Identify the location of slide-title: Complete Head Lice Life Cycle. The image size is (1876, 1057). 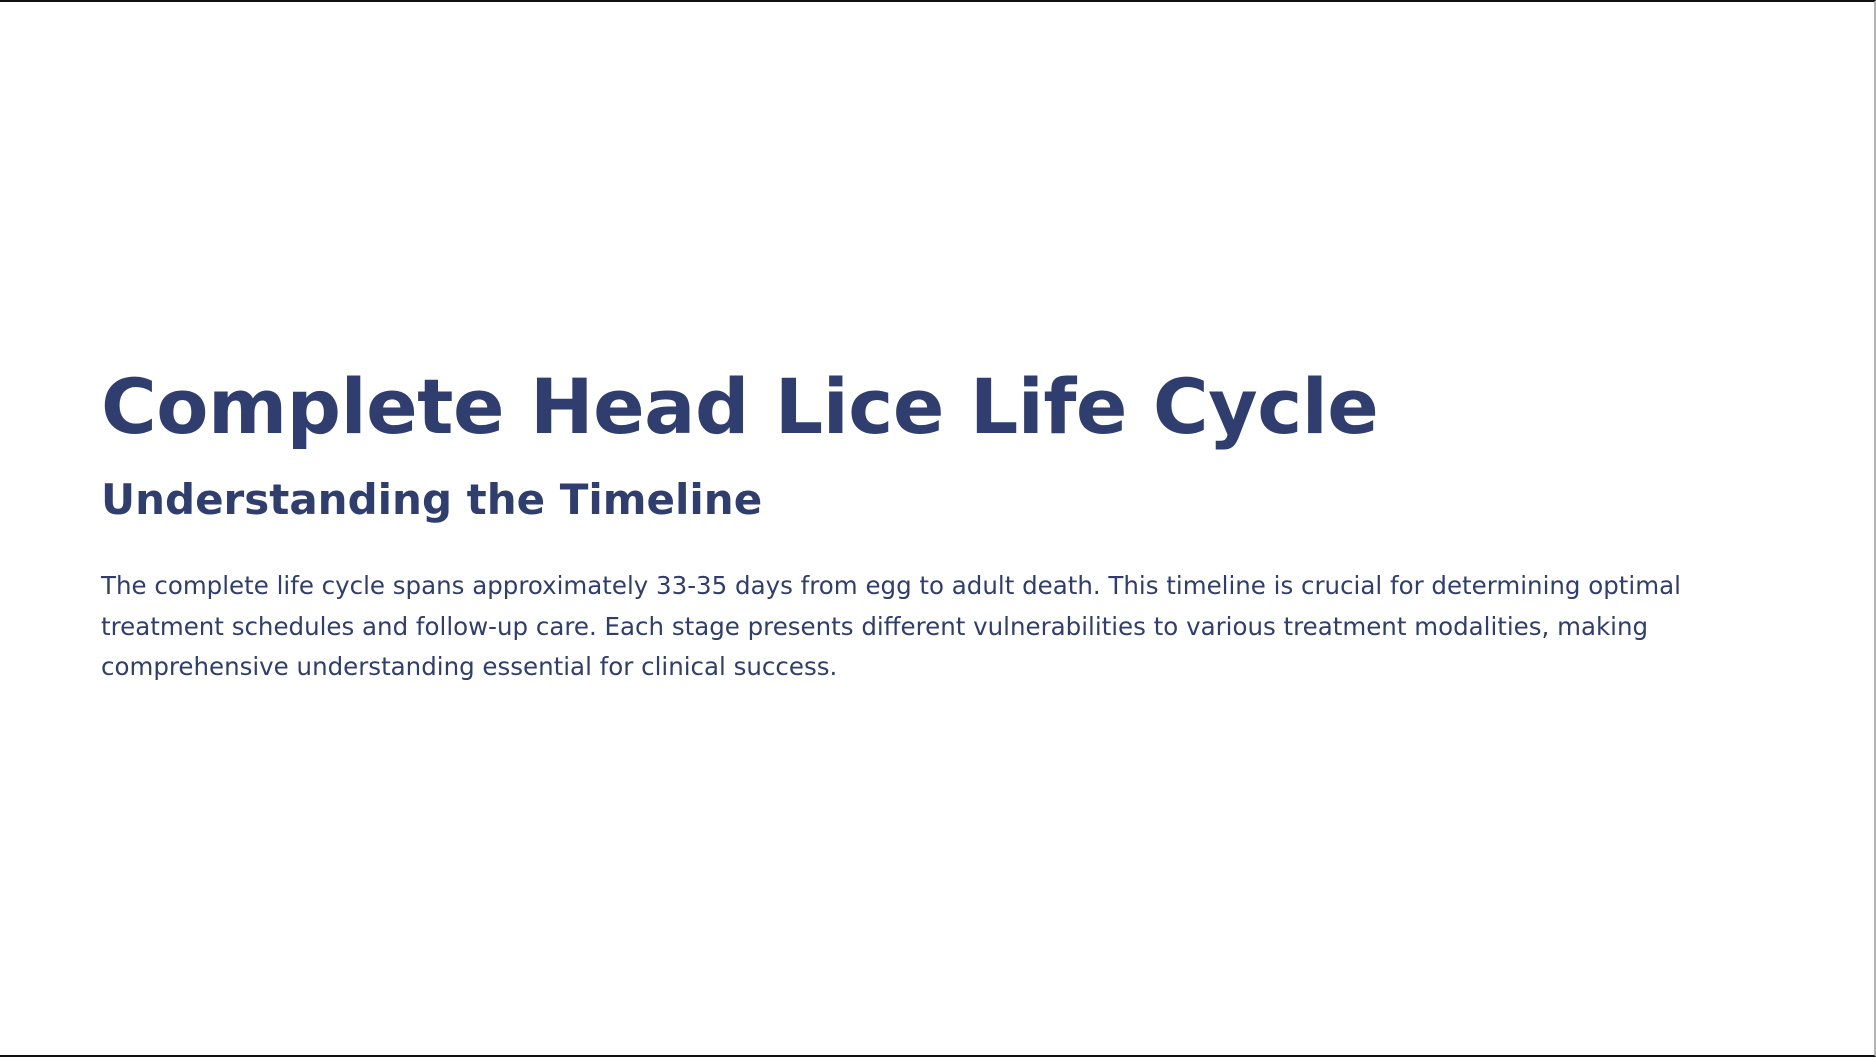
(740, 406).